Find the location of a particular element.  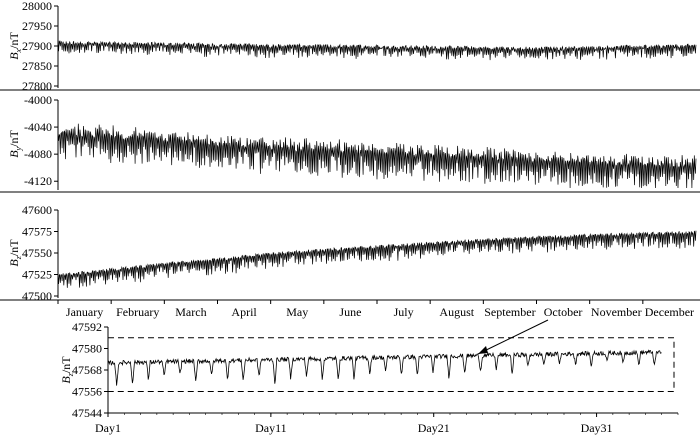

x-tick-label: Day31 is located at coordinates (597, 428).